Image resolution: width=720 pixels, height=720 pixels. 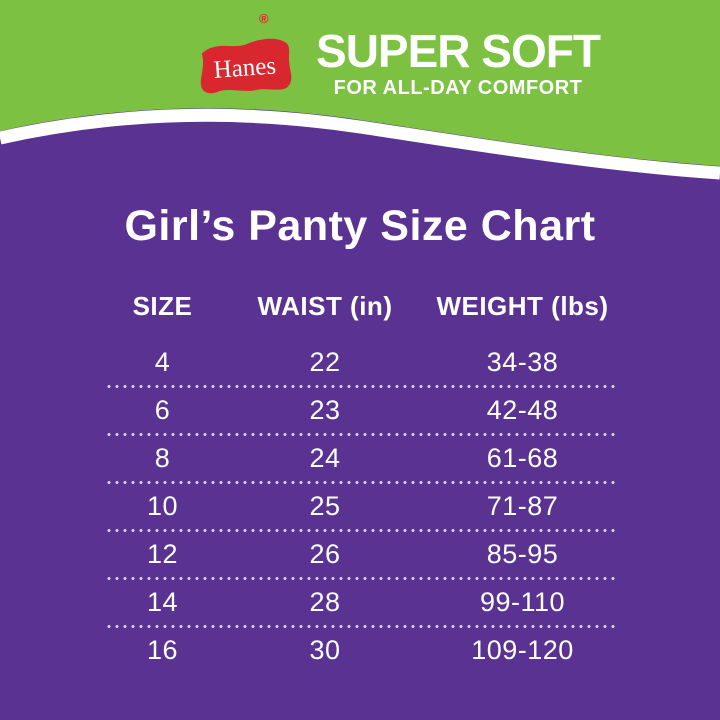 What do you see at coordinates (325, 650) in the screenshot?
I see `waist-cell: 30` at bounding box center [325, 650].